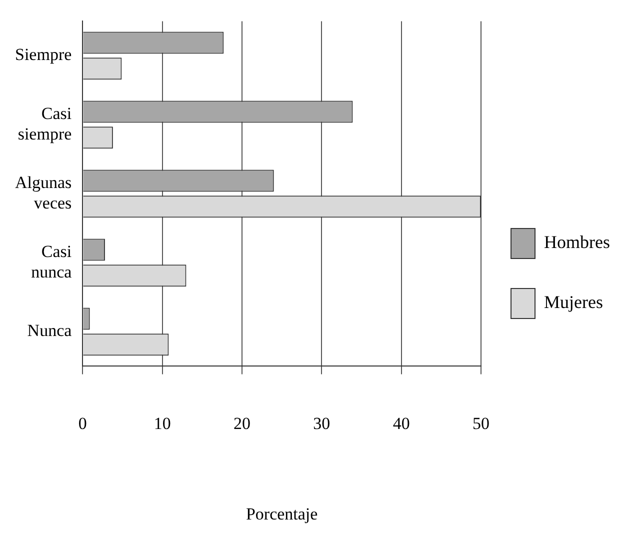 The width and height of the screenshot is (636, 541). What do you see at coordinates (282, 514) in the screenshot?
I see `x-axis-title: Porcentaje` at bounding box center [282, 514].